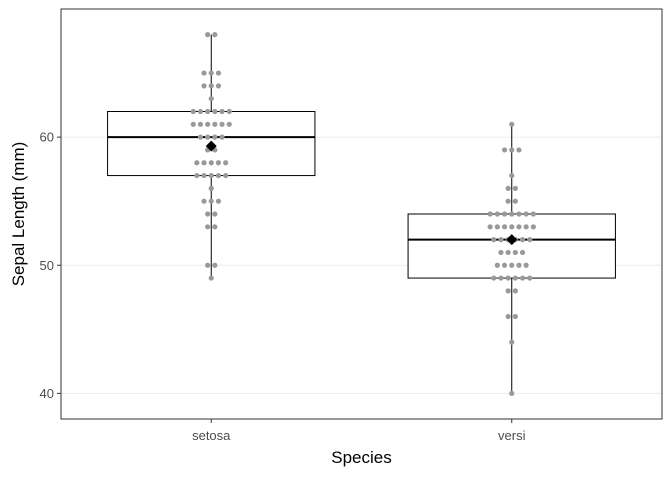 Image resolution: width=672 pixels, height=480 pixels. What do you see at coordinates (47, 265) in the screenshot?
I see `y-tick-label: 50` at bounding box center [47, 265].